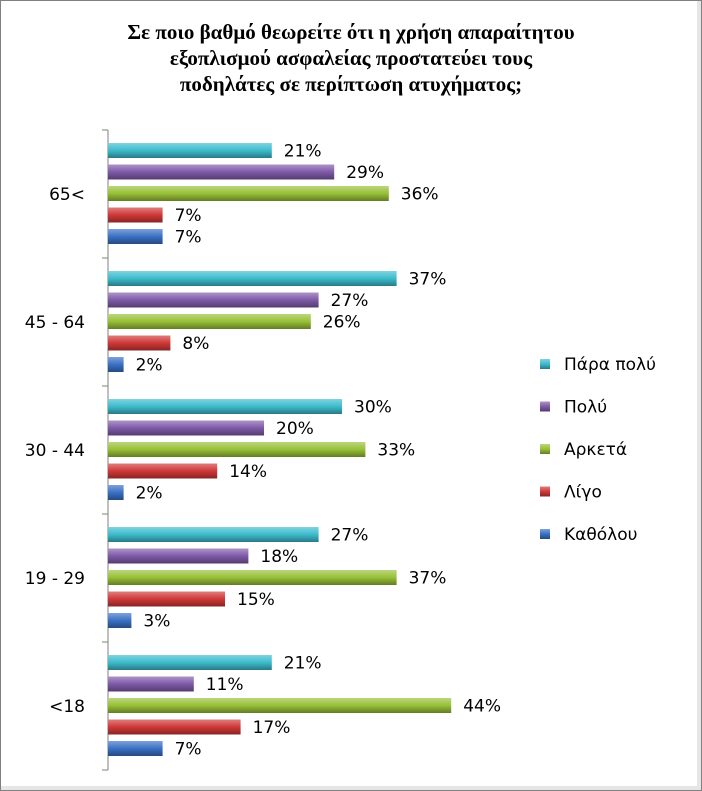 This screenshot has height=791, width=702. Describe the element at coordinates (295, 429) in the screenshot. I see `data-label: 20%` at that location.